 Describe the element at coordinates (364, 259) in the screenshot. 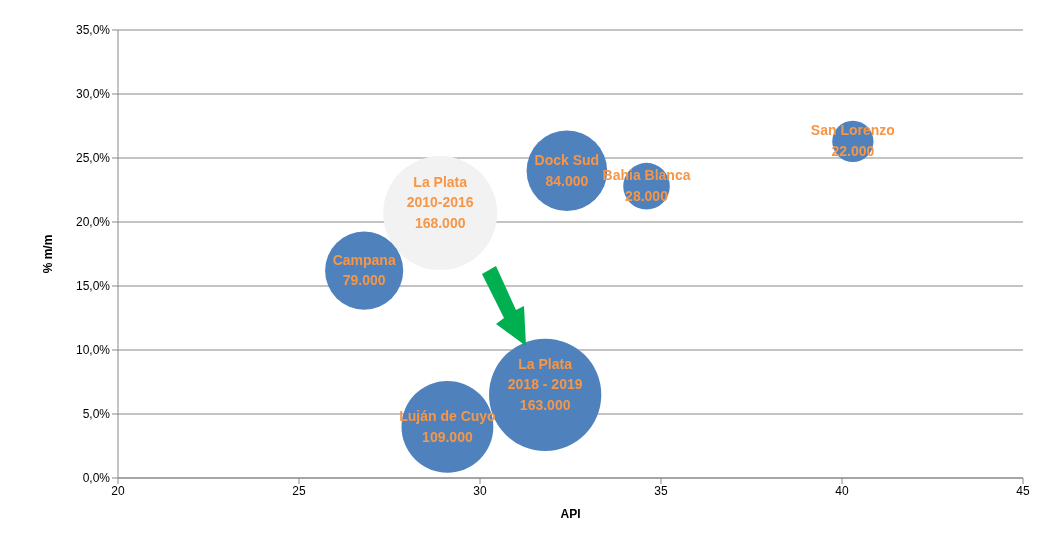

I see `series-label: Campana` at that location.